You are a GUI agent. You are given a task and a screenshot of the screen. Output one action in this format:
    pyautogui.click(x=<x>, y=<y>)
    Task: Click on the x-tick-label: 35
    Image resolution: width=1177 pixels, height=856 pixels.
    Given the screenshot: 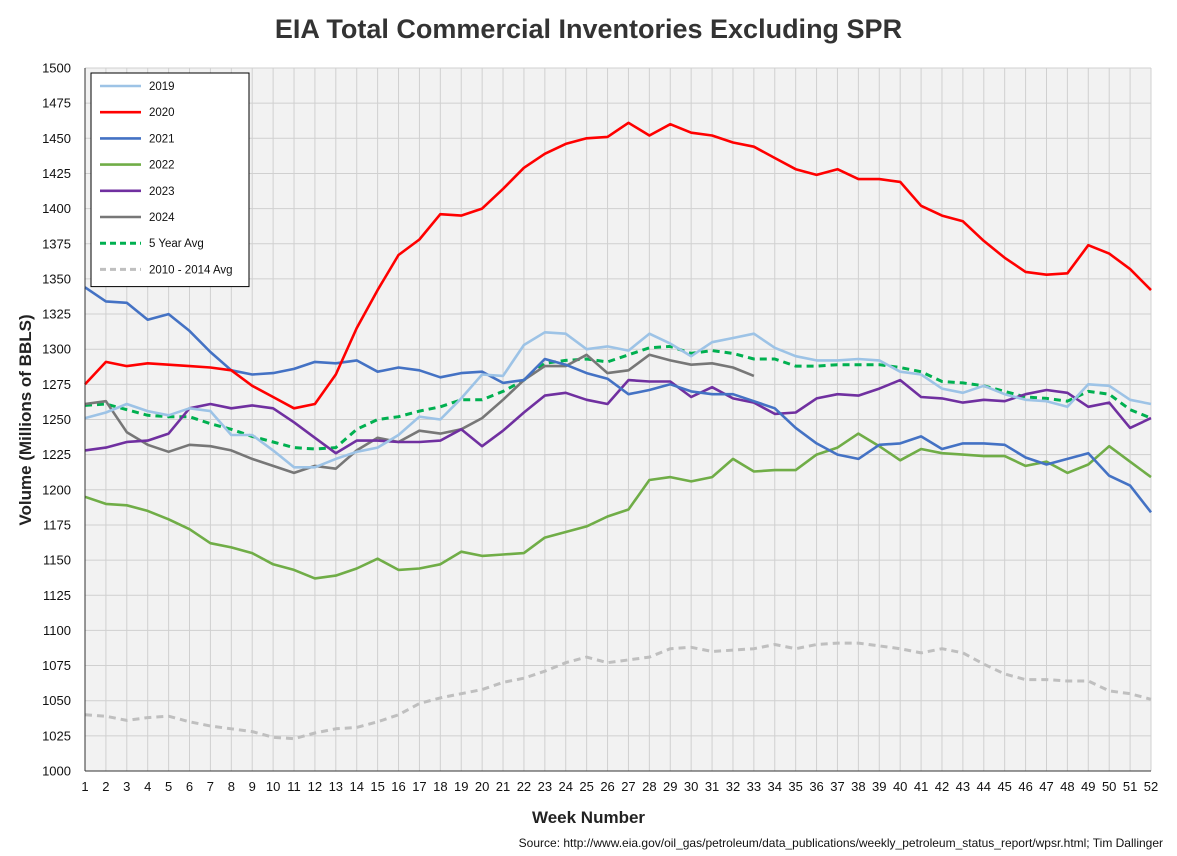 What is the action you would take?
    pyautogui.click(x=795, y=786)
    